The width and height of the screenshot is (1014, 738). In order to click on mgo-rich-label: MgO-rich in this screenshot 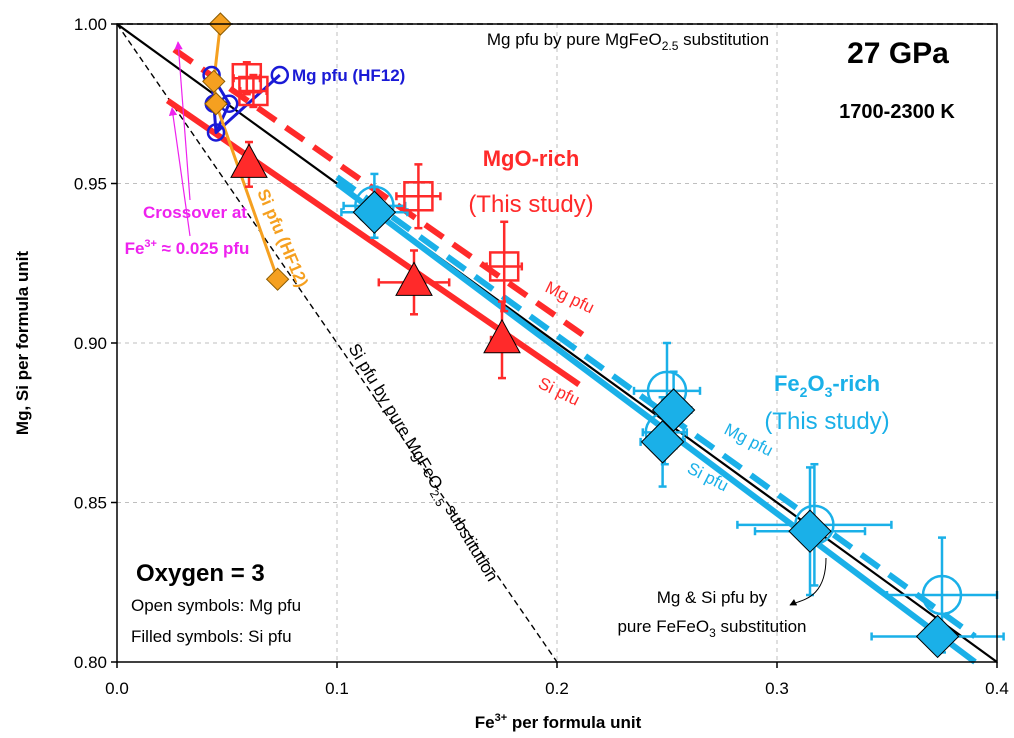, I will do `click(531, 158)`.